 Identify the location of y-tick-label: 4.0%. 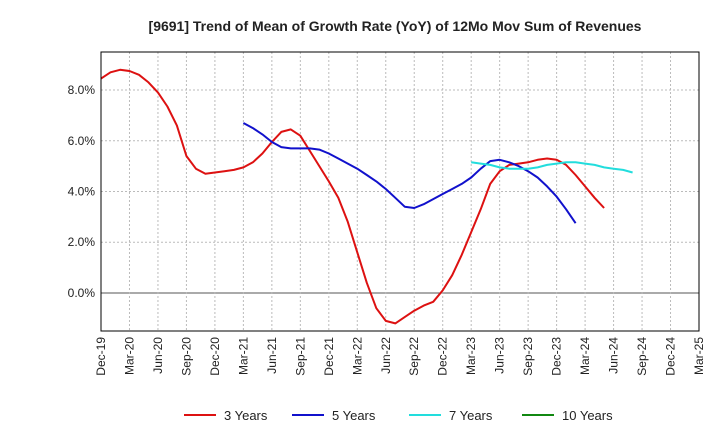
(82, 192).